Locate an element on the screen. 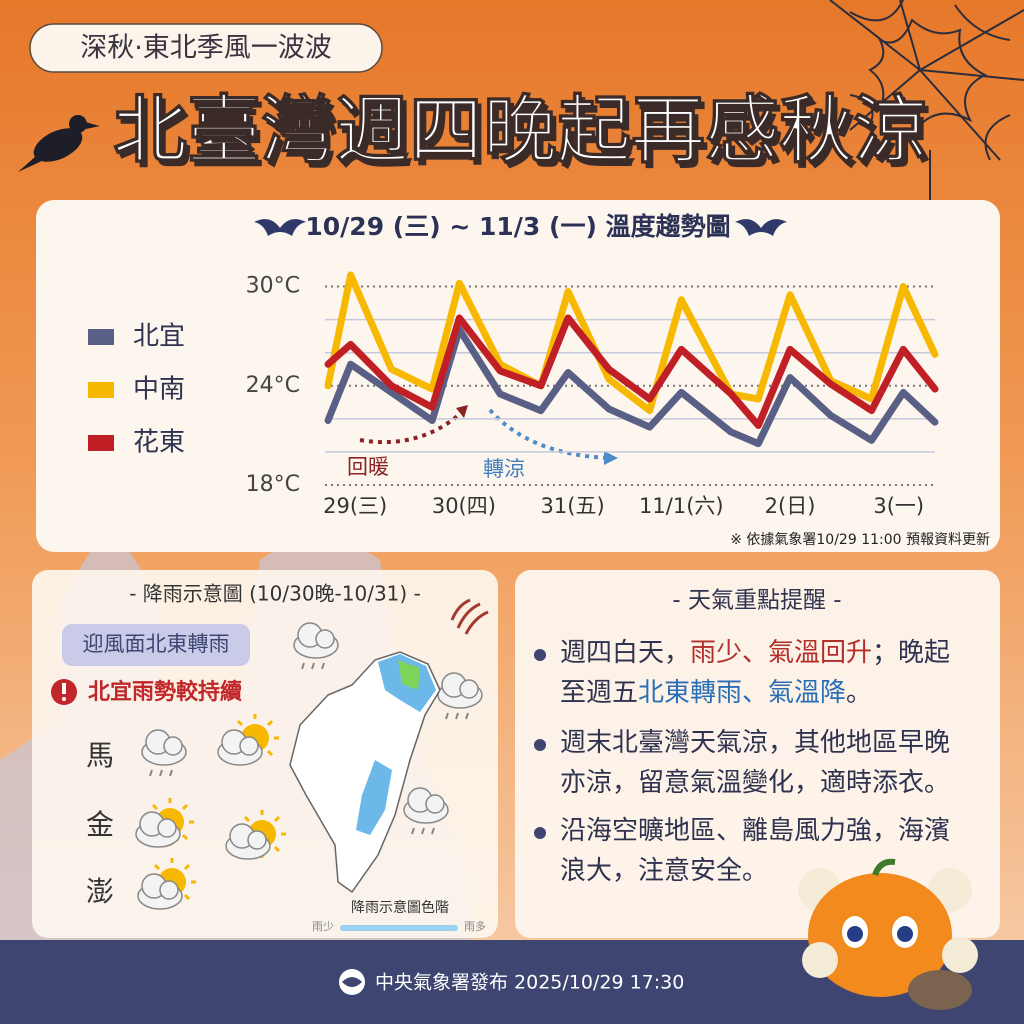  annotation: 轉涼 is located at coordinates (504, 469).